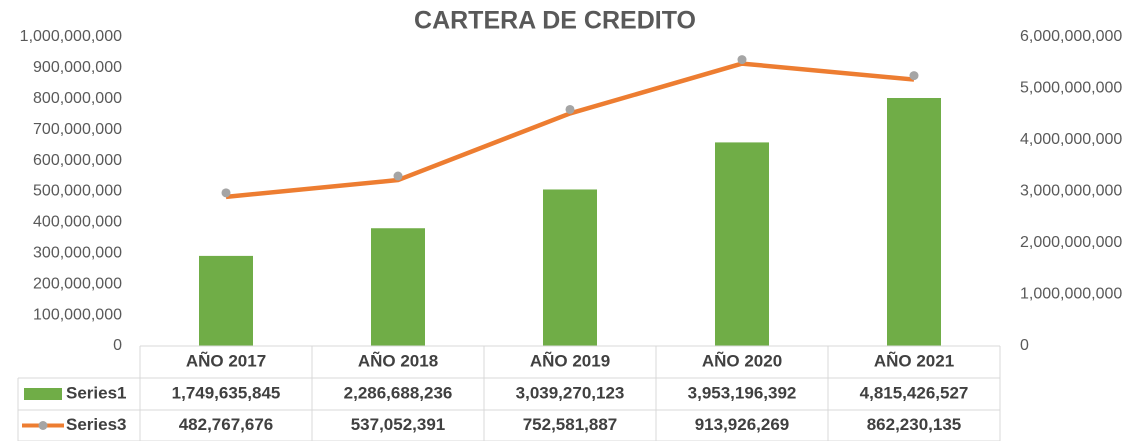  I want to click on y-tick-label: 700,000,000, so click(77, 129).